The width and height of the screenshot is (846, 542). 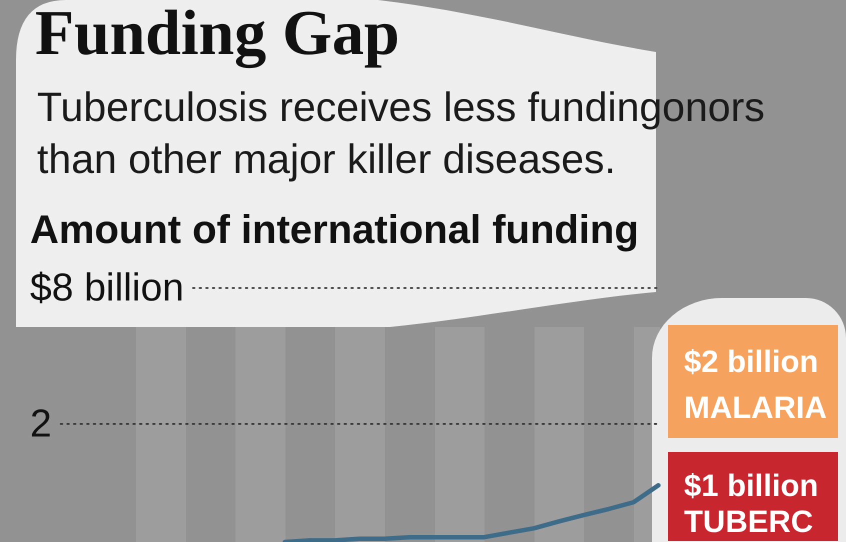 What do you see at coordinates (107, 288) in the screenshot?
I see `y-tick-label: $8 billion` at bounding box center [107, 288].